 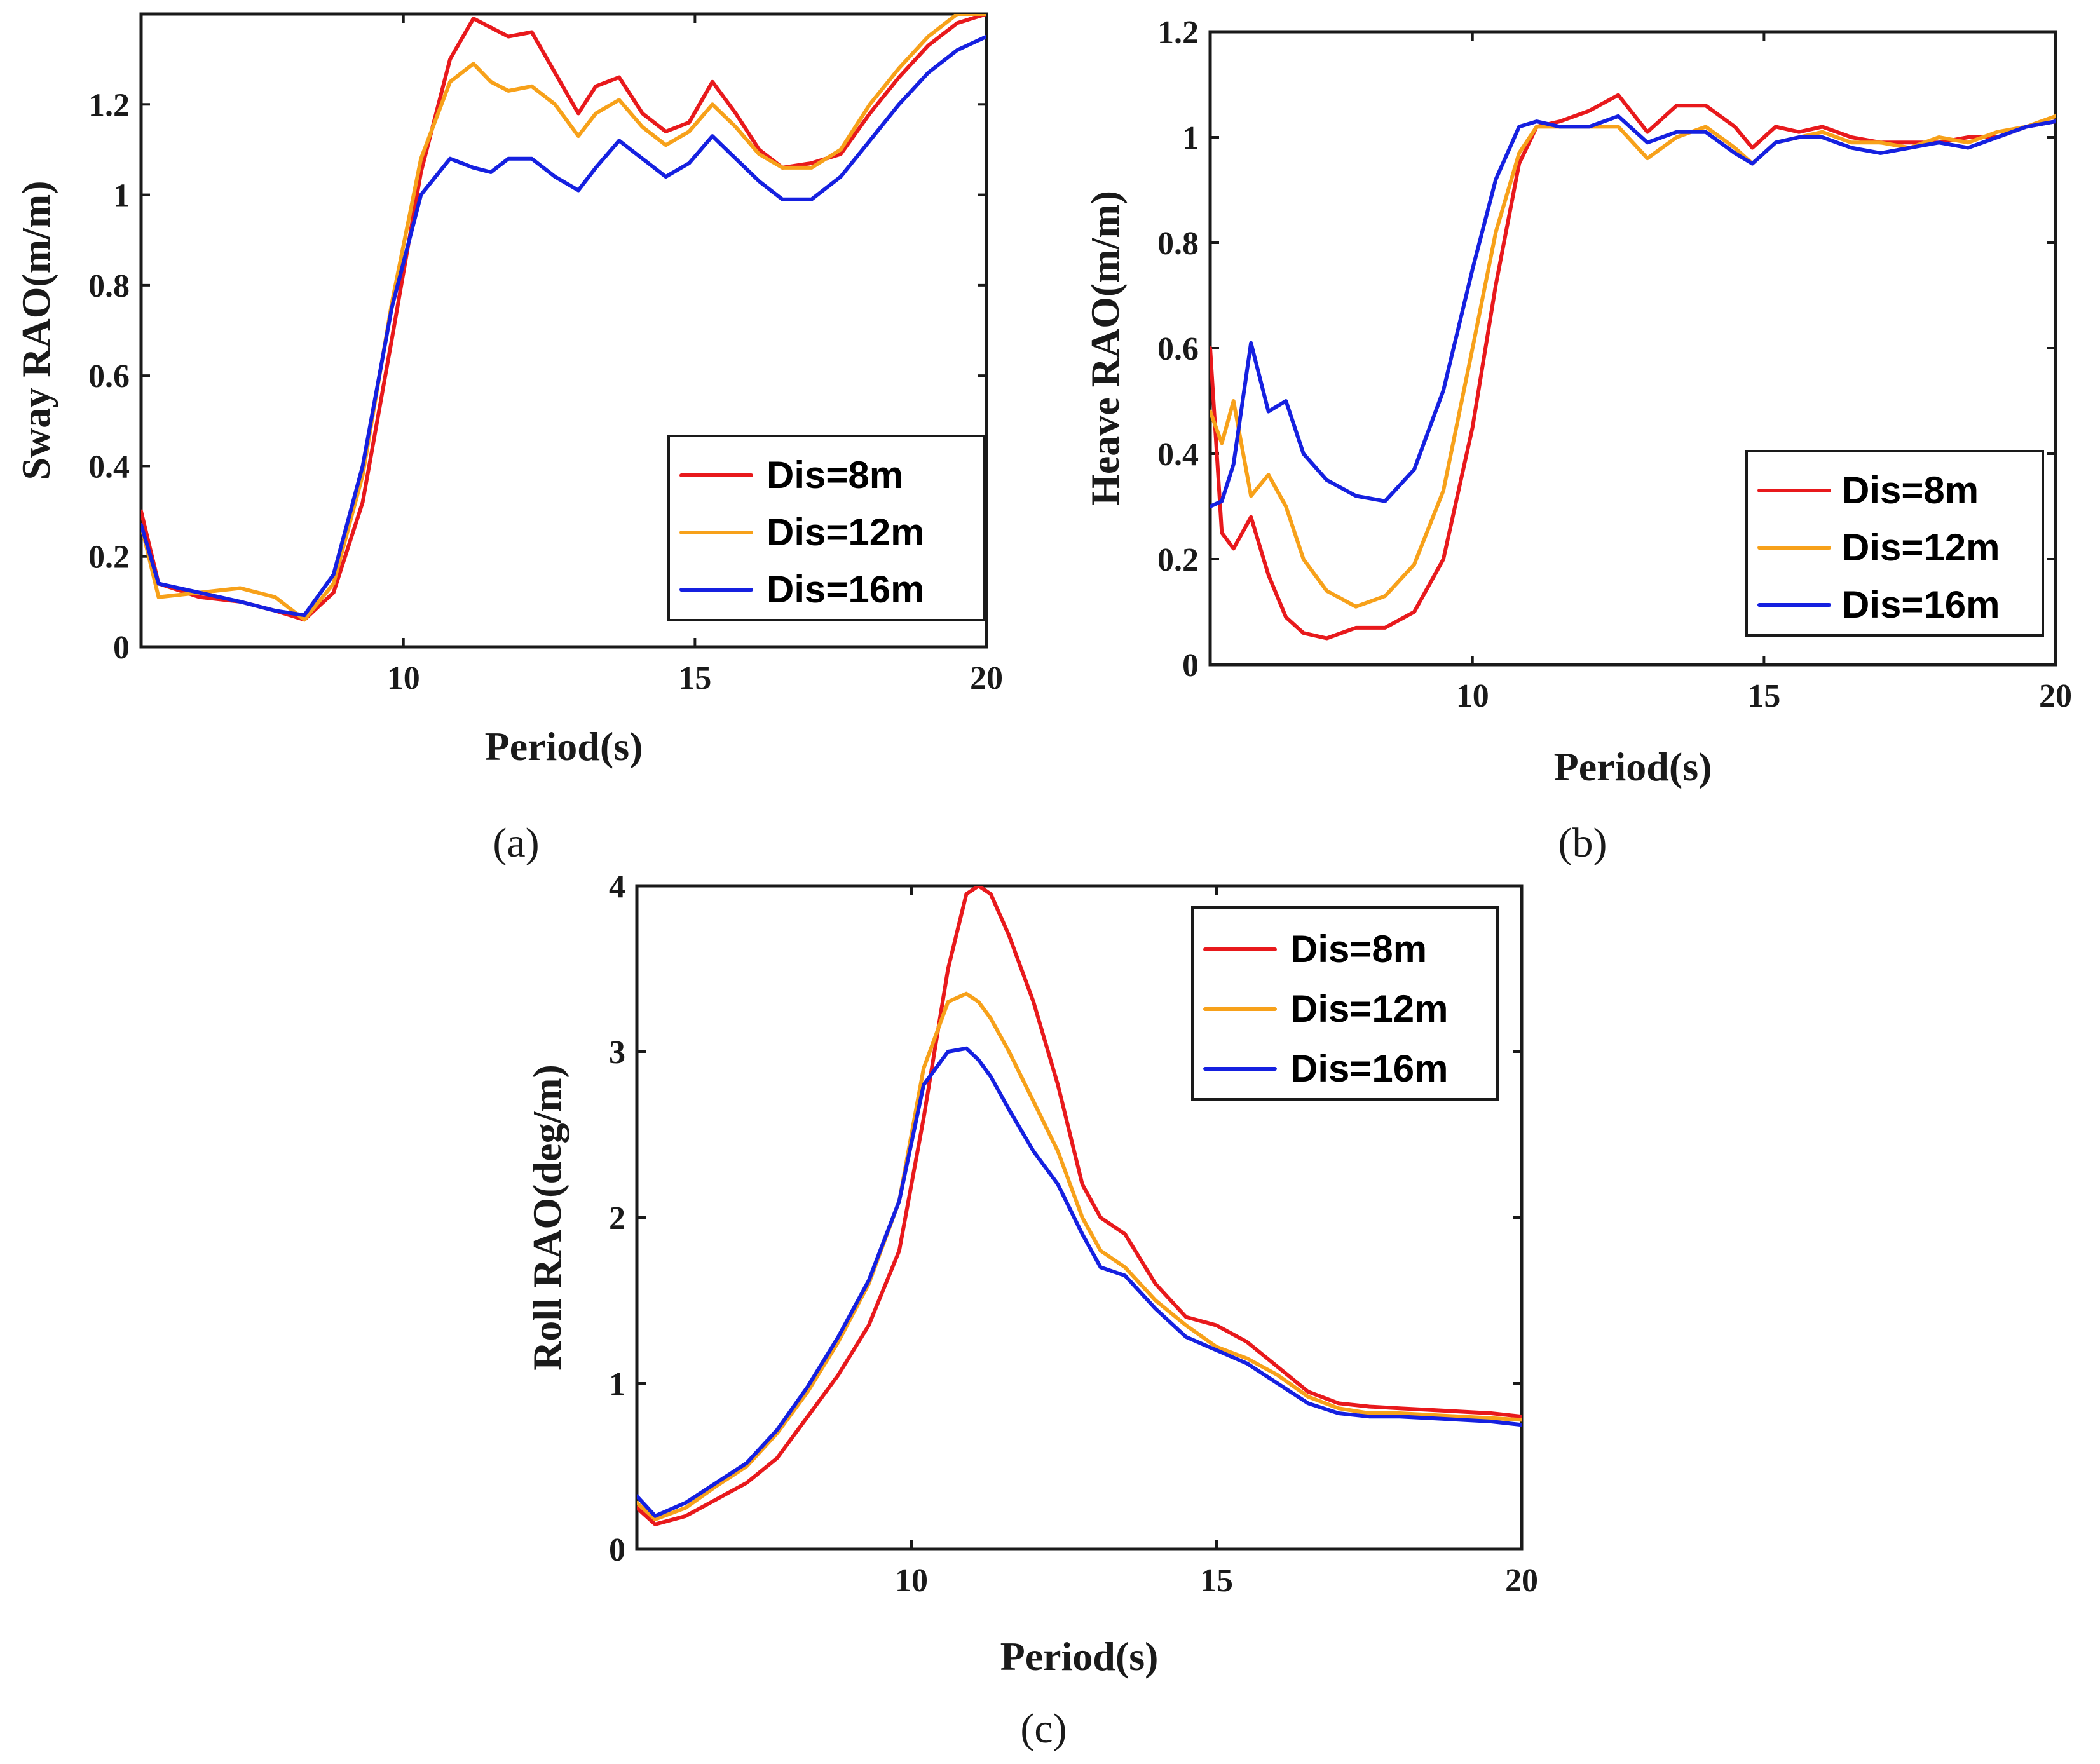 I want to click on y-tick-label: 2, so click(x=617, y=1218).